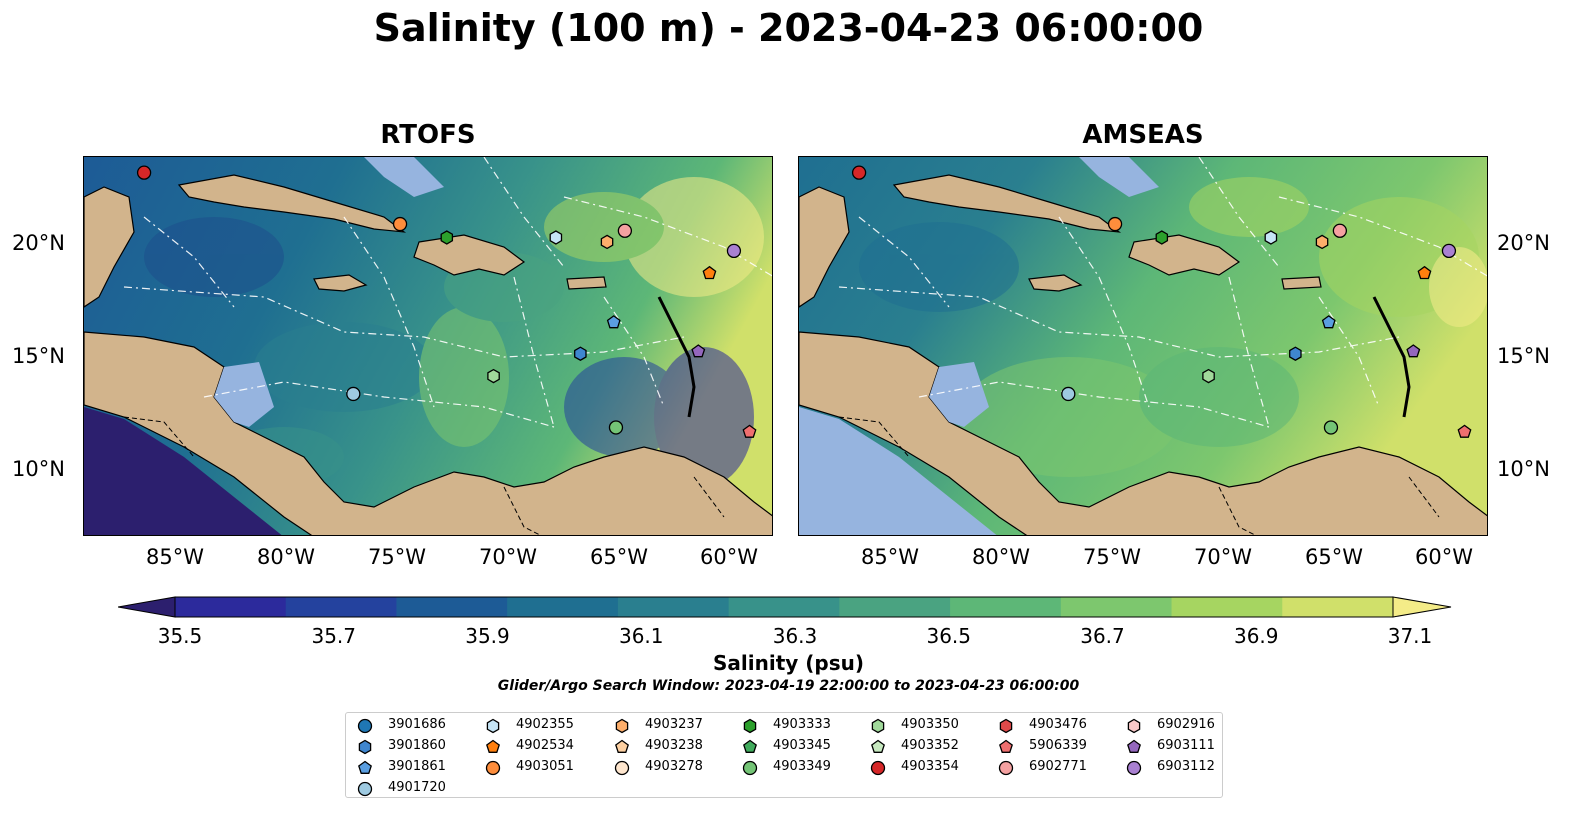 This screenshot has width=1577, height=827. I want to click on y-tick-label-left: 10°N, so click(38, 469).